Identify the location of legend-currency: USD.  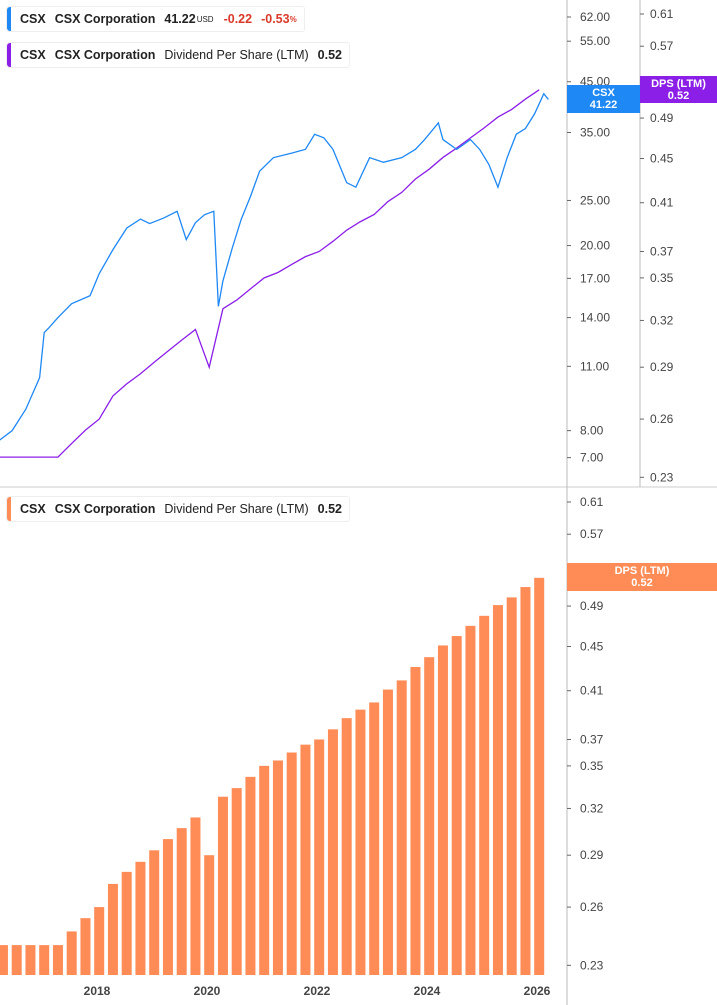
(205, 19).